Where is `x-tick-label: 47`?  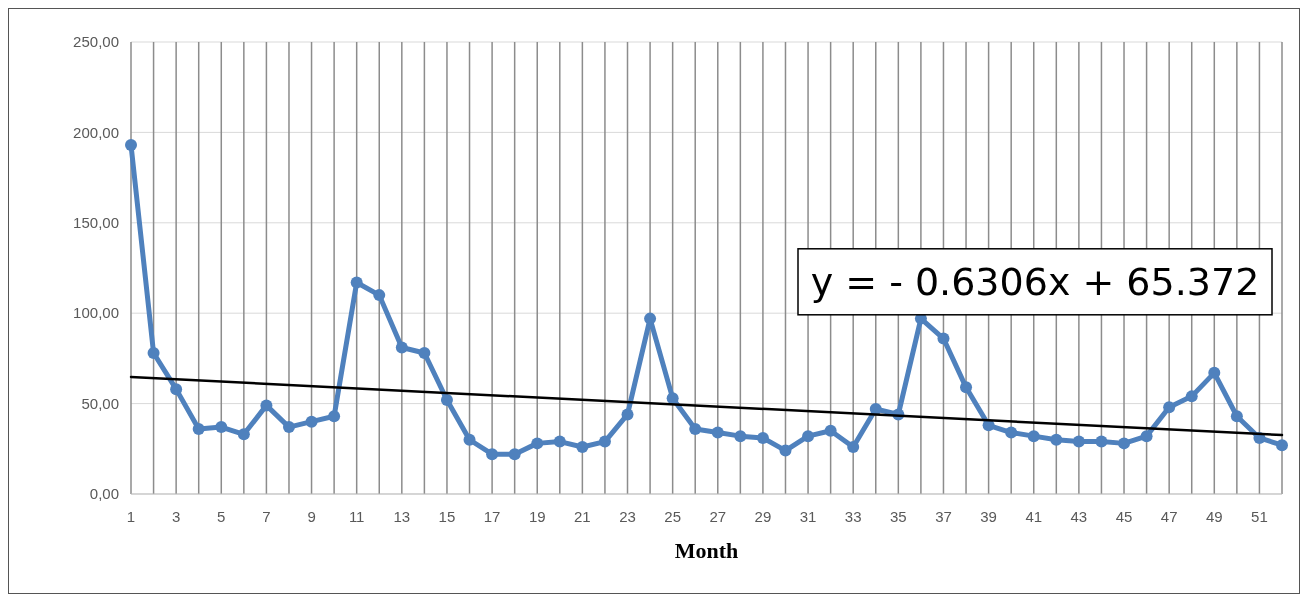
x-tick-label: 47 is located at coordinates (1169, 516).